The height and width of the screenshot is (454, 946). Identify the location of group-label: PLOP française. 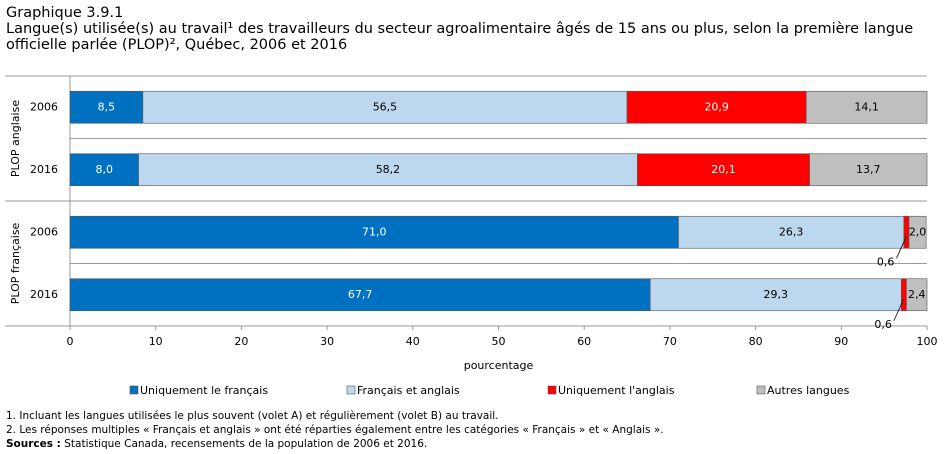
(15, 263).